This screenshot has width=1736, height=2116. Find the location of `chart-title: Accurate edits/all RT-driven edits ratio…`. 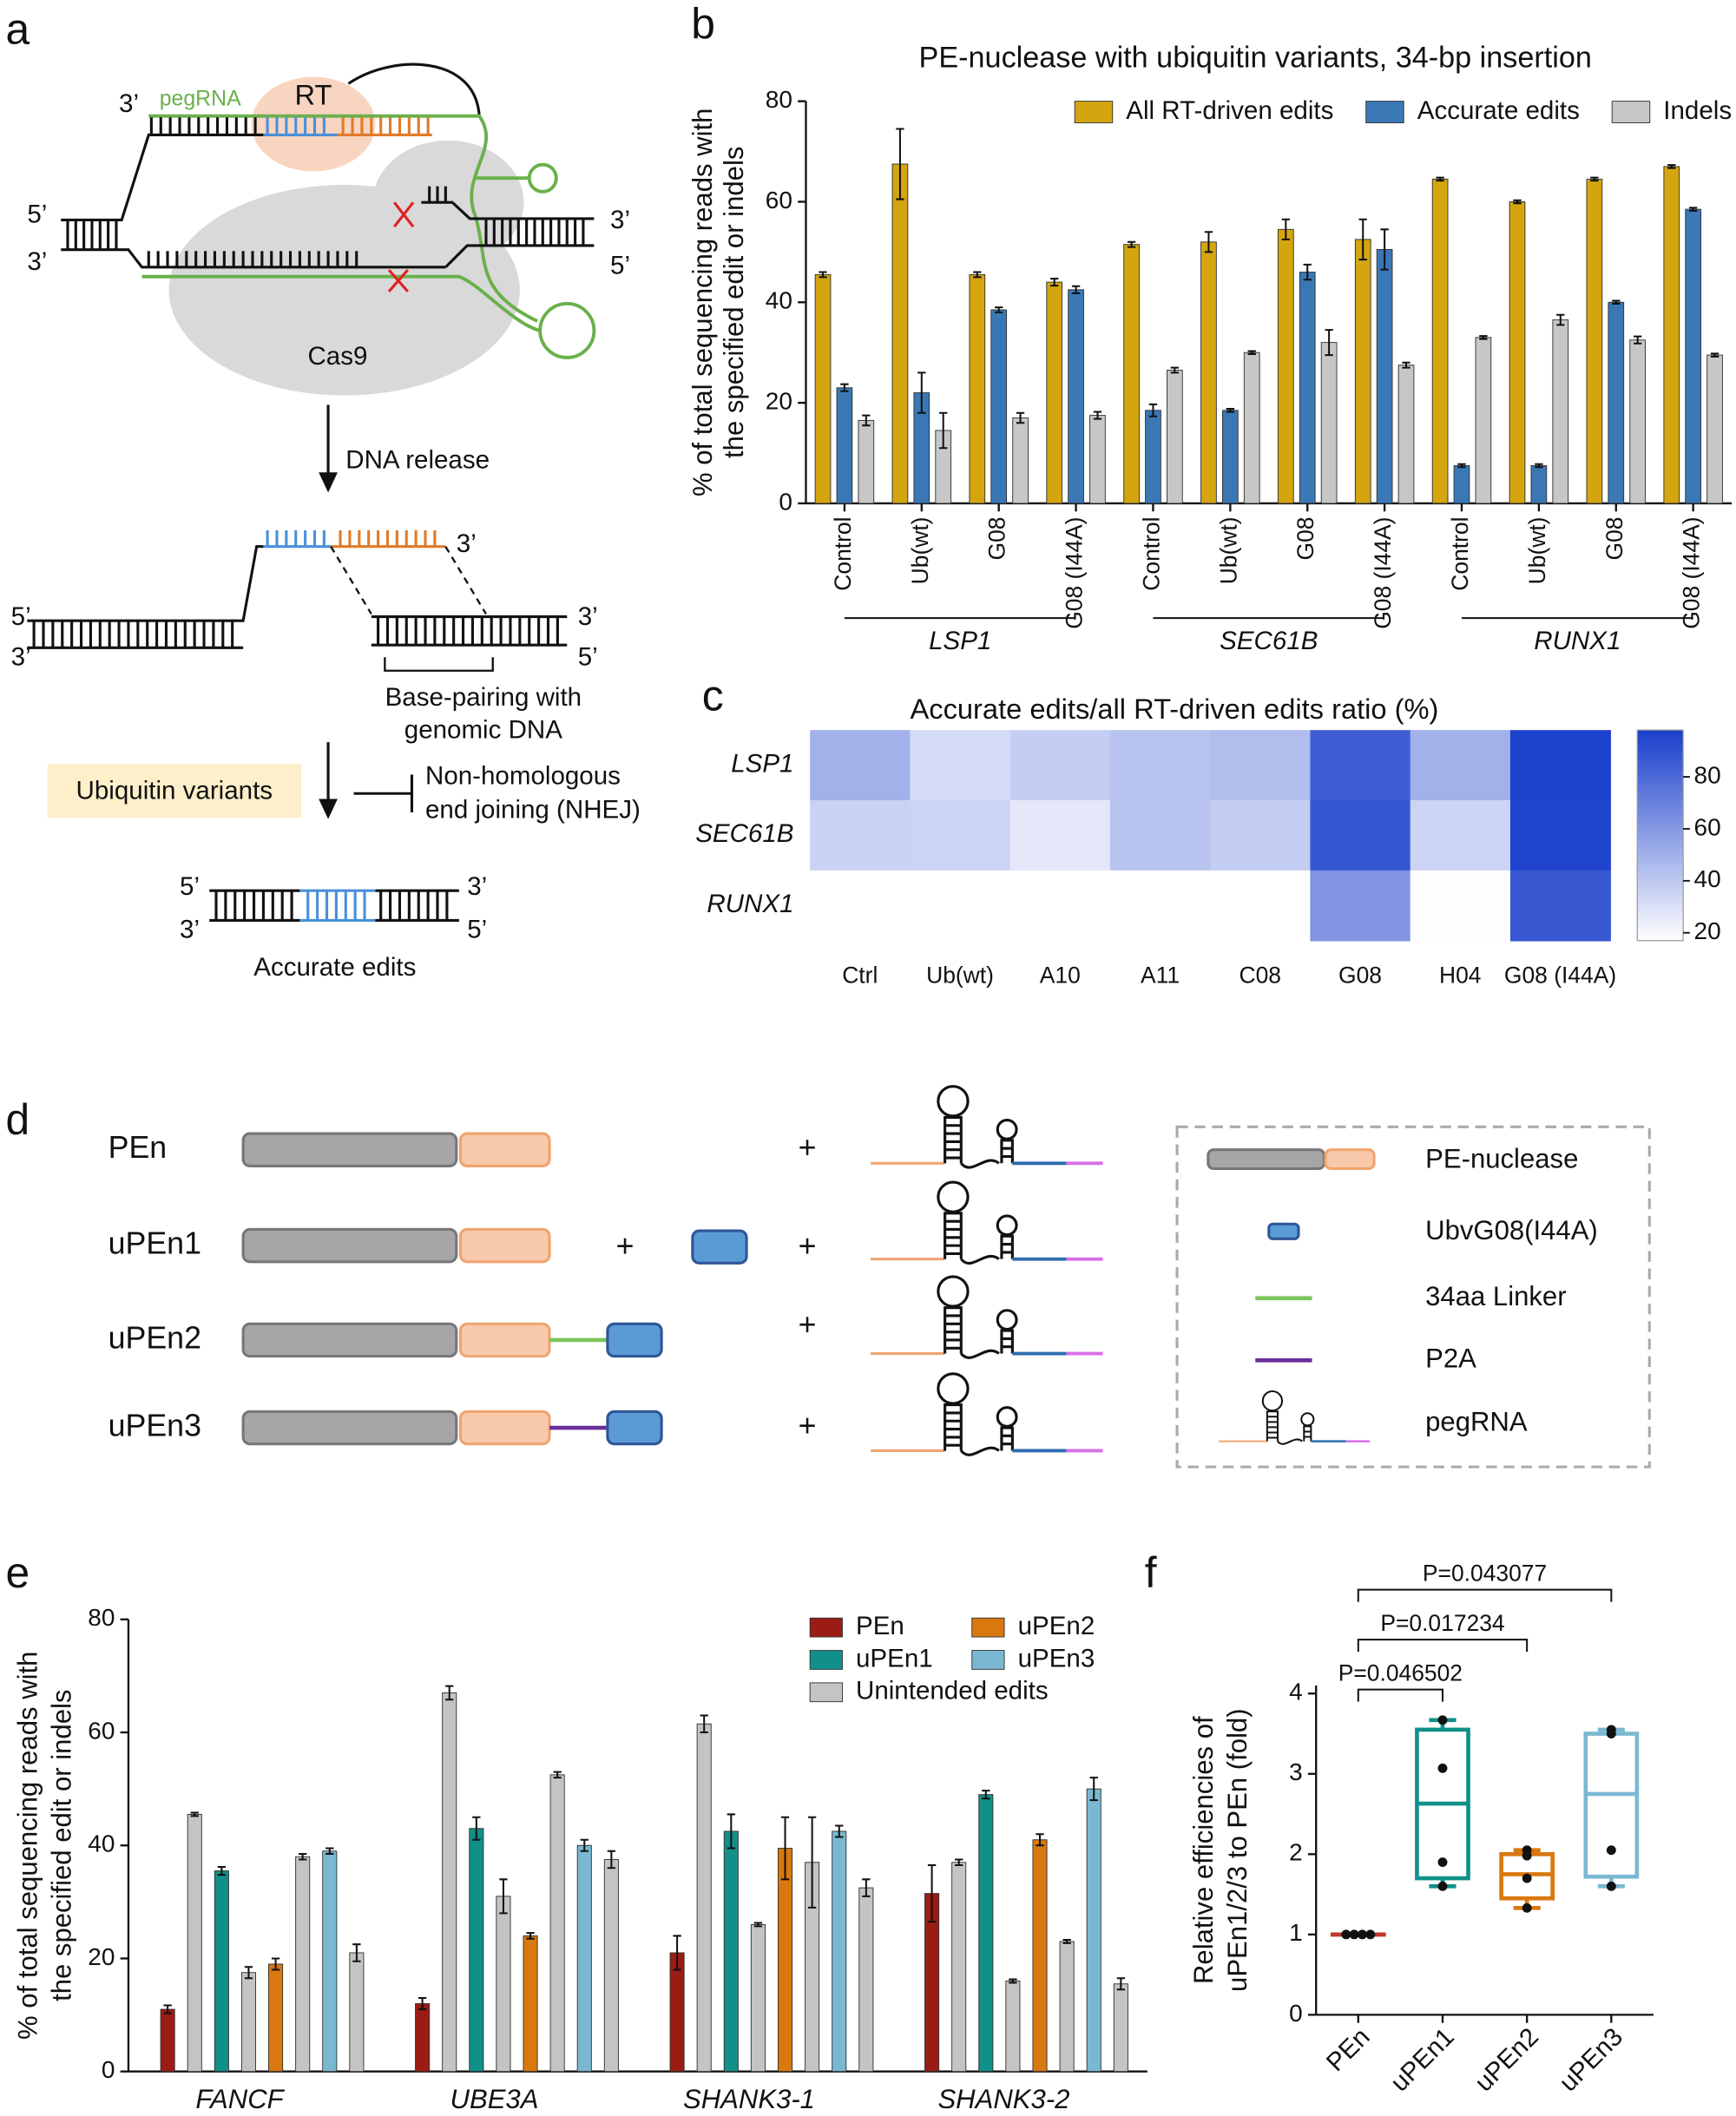

chart-title: Accurate edits/all RT-driven edits ratio… is located at coordinates (1174, 709).